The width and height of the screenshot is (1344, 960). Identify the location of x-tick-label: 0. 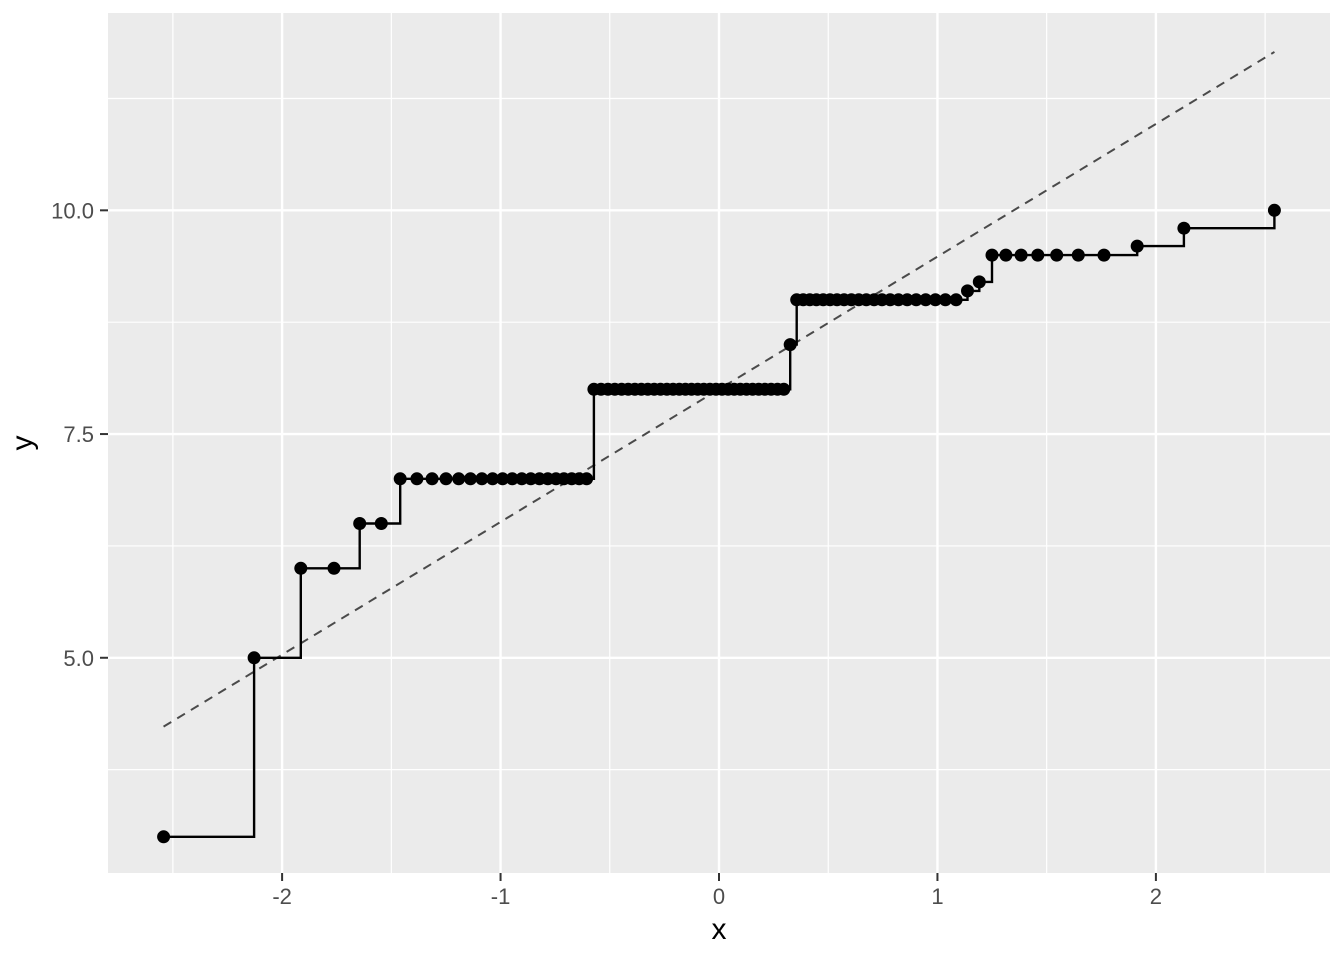
(719, 896).